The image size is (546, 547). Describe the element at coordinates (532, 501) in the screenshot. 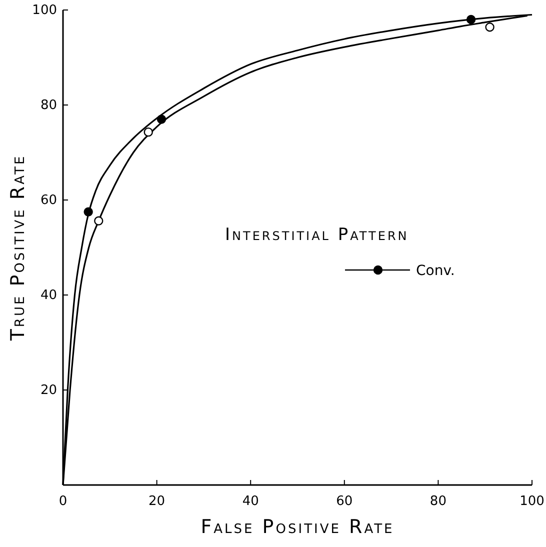

I see `x-tick-label: 100` at that location.